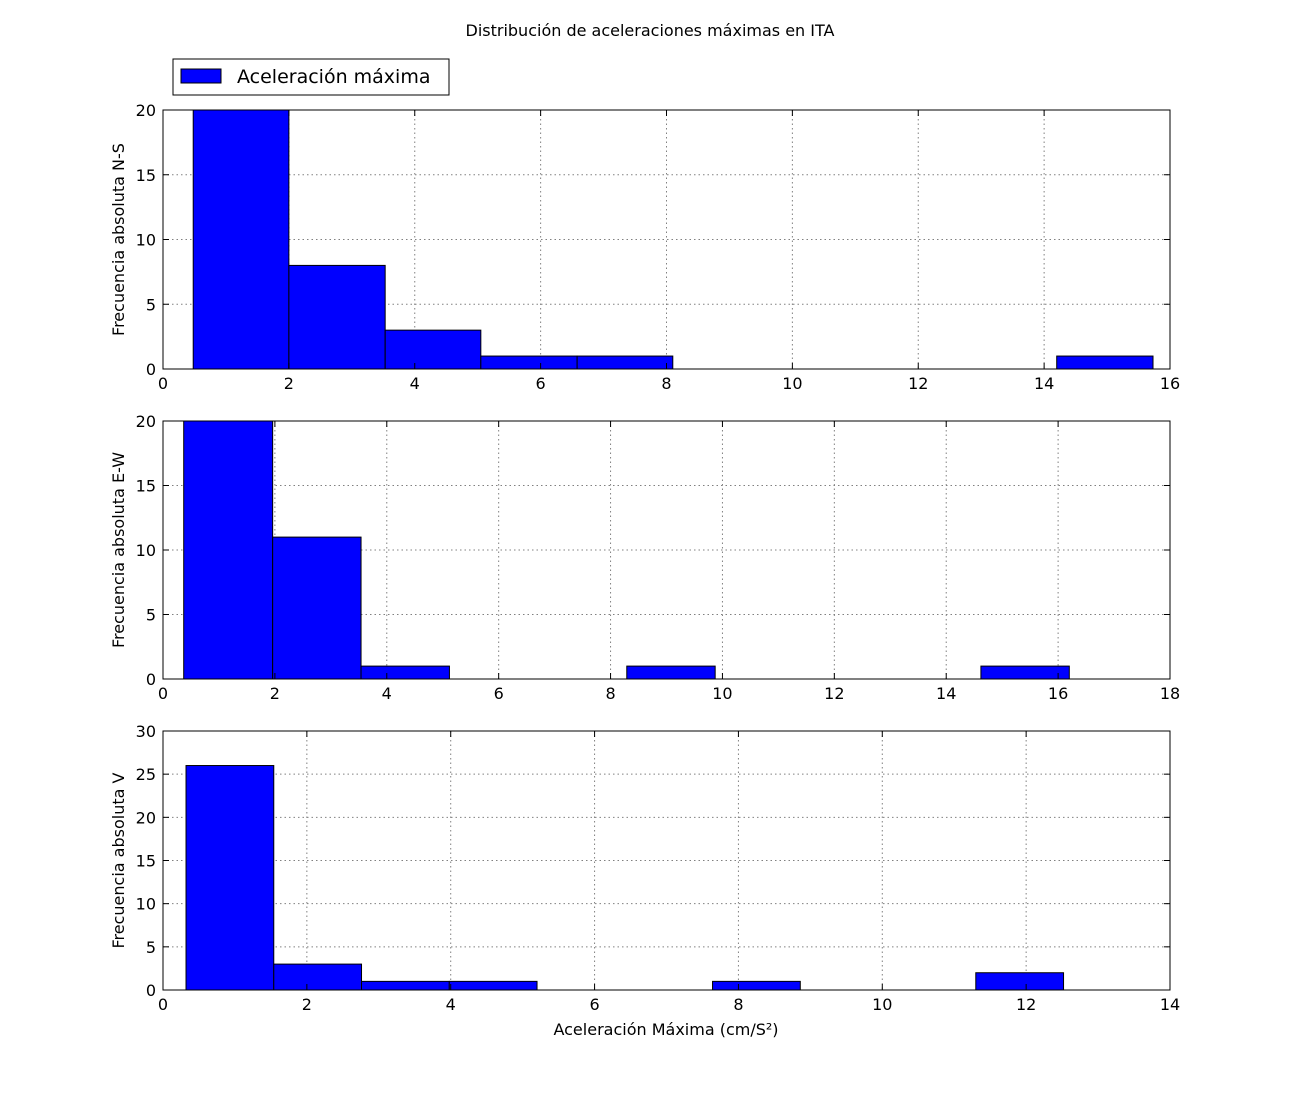 This screenshot has height=1100, width=1300. I want to click on legend-swatch, so click(201, 76).